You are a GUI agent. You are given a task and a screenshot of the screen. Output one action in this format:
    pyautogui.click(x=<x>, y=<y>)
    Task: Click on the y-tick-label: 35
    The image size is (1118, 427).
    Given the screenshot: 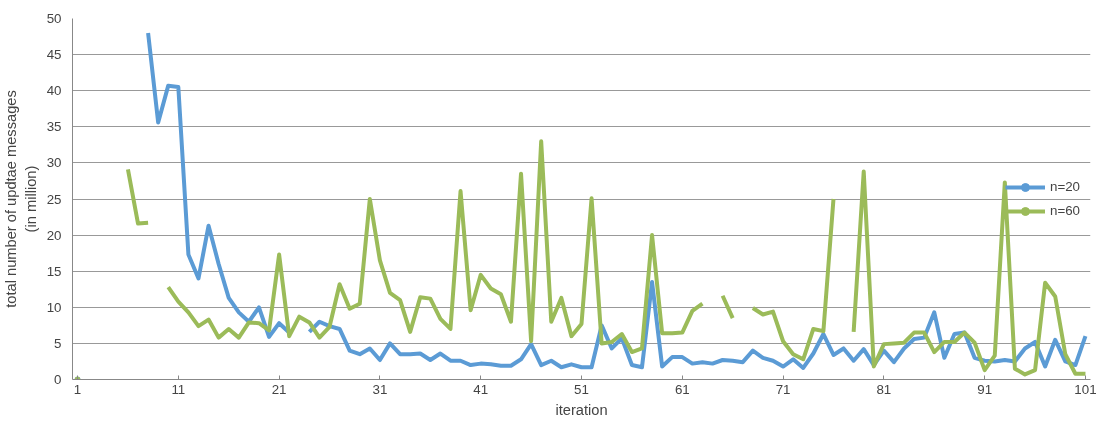 What is the action you would take?
    pyautogui.click(x=54, y=127)
    